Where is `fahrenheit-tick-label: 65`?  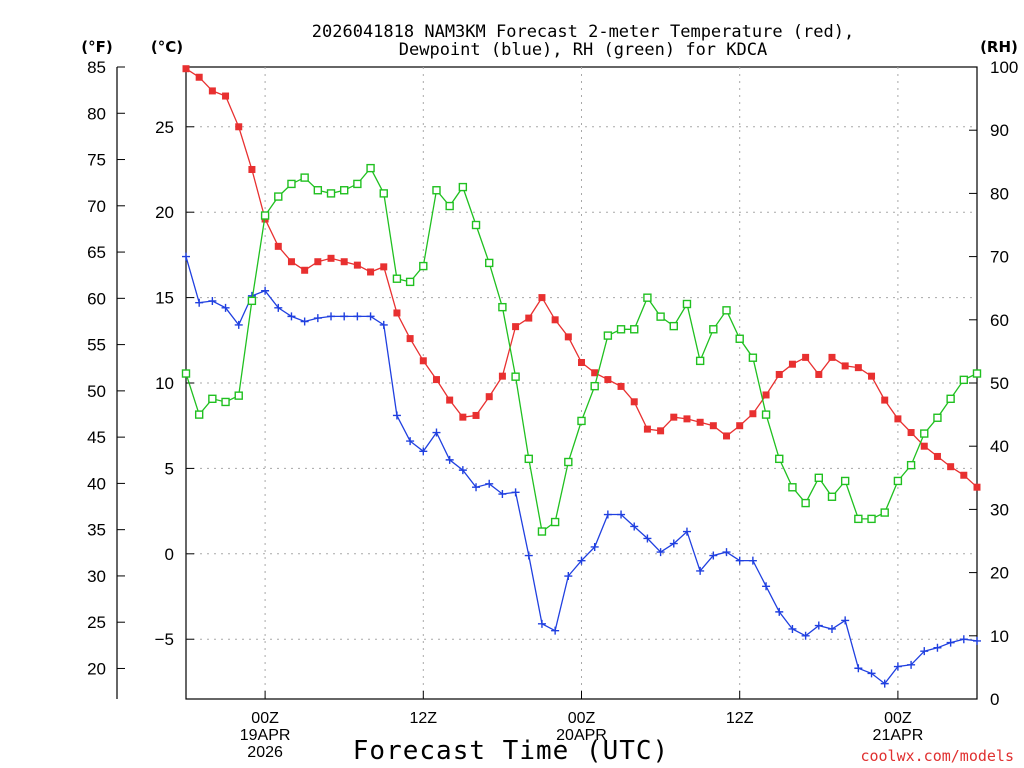 fahrenheit-tick-label: 65 is located at coordinates (96, 252).